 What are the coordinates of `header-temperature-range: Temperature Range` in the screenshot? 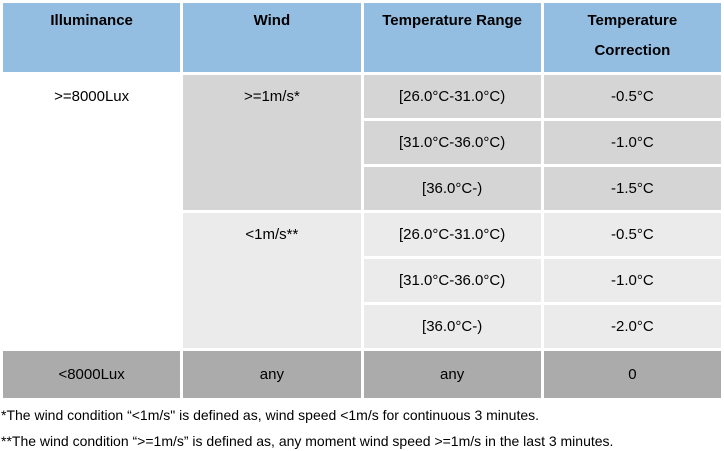 It's located at (452, 37).